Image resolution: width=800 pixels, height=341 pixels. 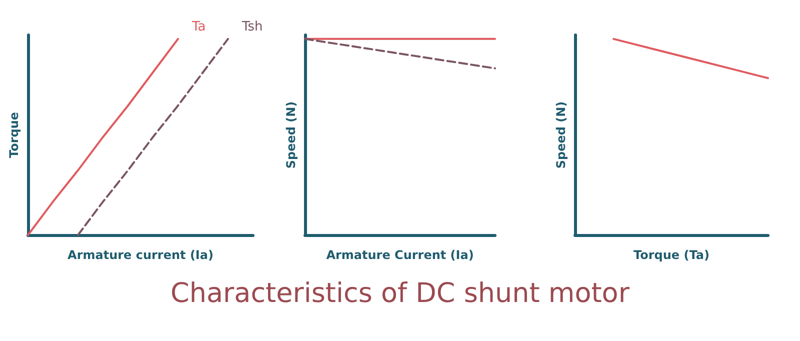 I want to click on y-axis-title: Torque, so click(x=14, y=135).